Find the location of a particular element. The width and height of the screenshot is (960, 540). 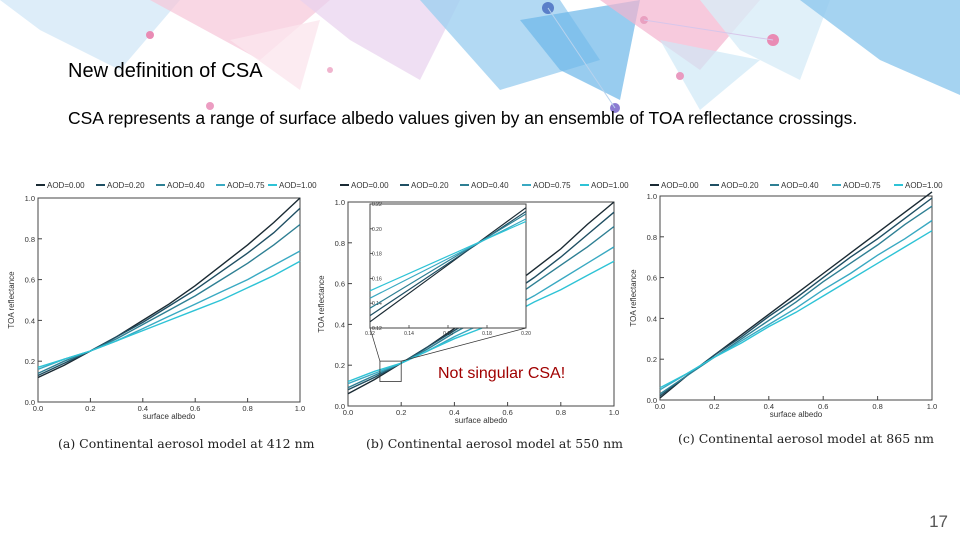

inset-y-tick-label: 0.16 is located at coordinates (377, 279).